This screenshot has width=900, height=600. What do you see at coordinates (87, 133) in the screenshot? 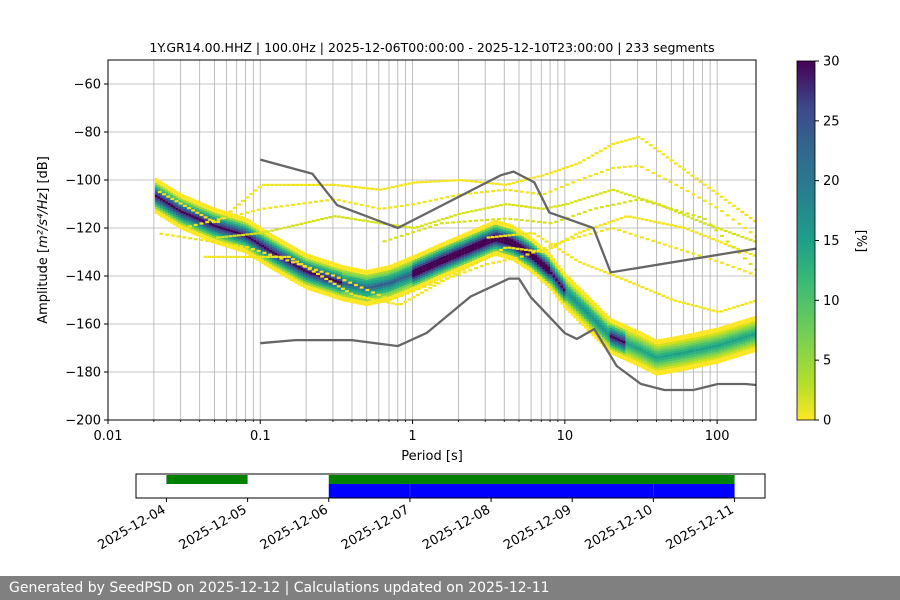
I see `y-tick-label: −80` at bounding box center [87, 133].